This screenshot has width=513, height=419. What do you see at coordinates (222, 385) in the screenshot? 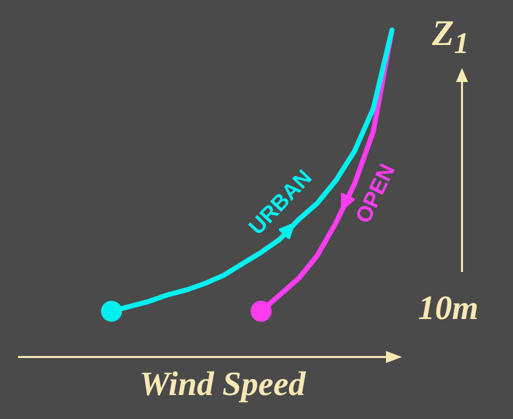
I see `x-axis-title: Wind Speed` at bounding box center [222, 385].